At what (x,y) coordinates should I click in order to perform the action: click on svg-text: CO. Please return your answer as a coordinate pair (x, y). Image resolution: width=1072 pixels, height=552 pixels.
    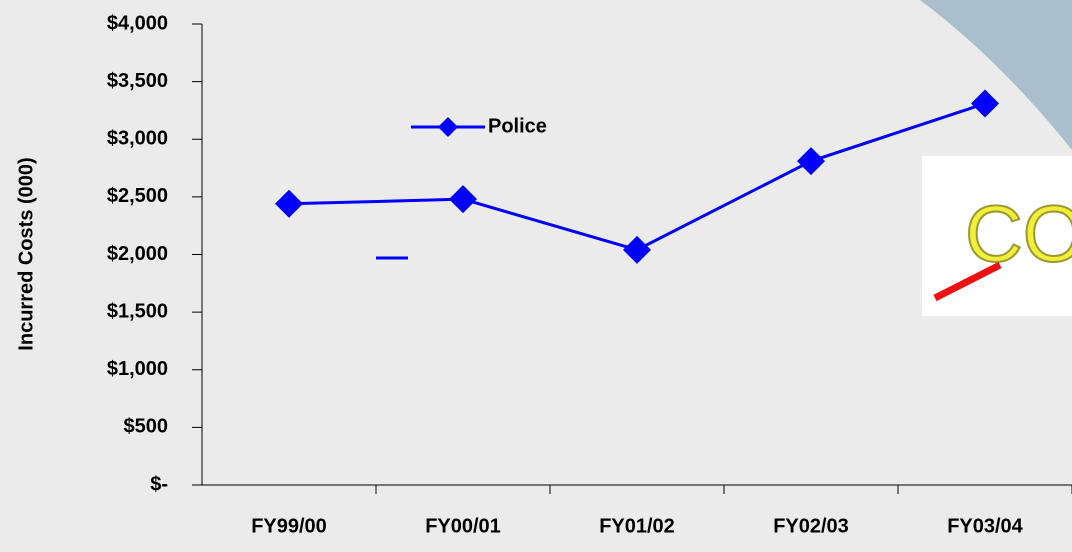
    Looking at the image, I should click on (1018, 233).